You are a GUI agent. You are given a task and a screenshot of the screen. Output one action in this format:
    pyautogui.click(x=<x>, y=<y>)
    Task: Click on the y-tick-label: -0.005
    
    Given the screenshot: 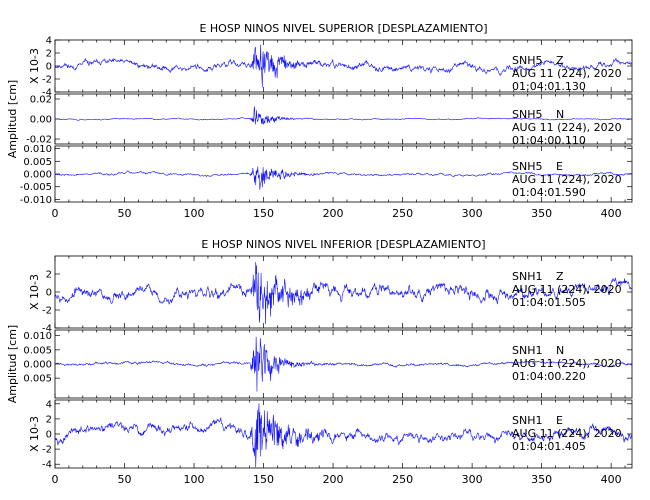 What is the action you would take?
    pyautogui.click(x=36, y=187)
    